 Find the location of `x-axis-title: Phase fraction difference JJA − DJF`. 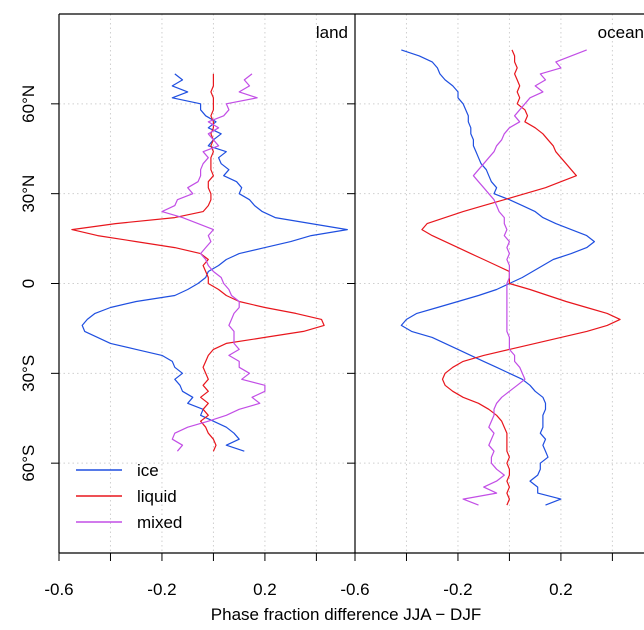

x-axis-title: Phase fraction difference JJA − DJF is located at coordinates (346, 614).